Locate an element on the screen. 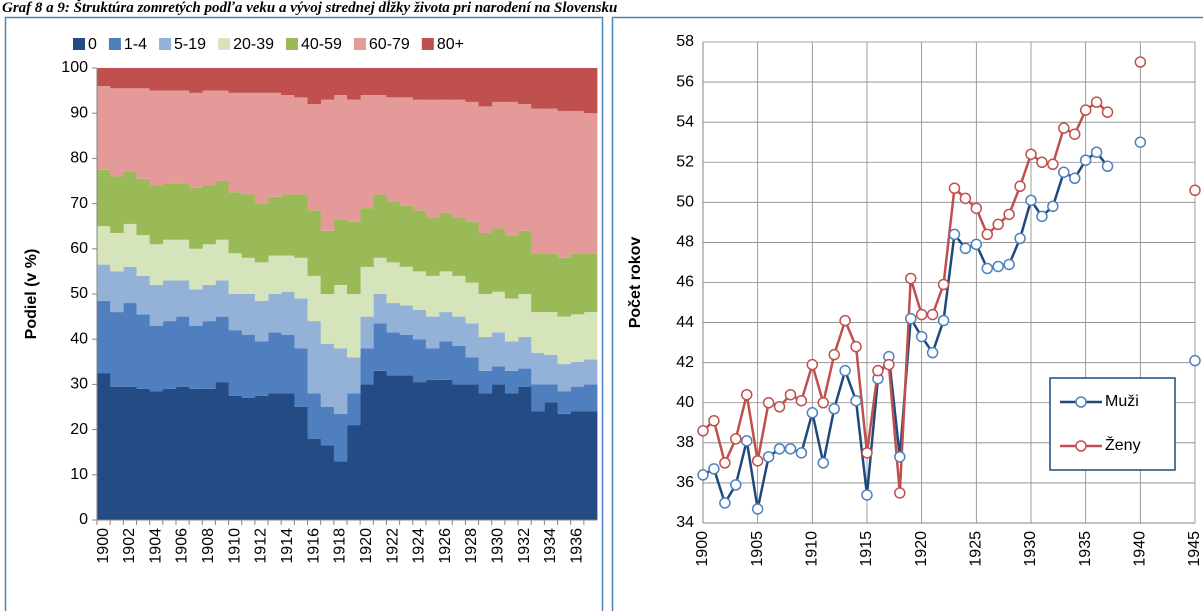 This screenshot has width=1203, height=611. legend-swatch is located at coordinates (114, 44).